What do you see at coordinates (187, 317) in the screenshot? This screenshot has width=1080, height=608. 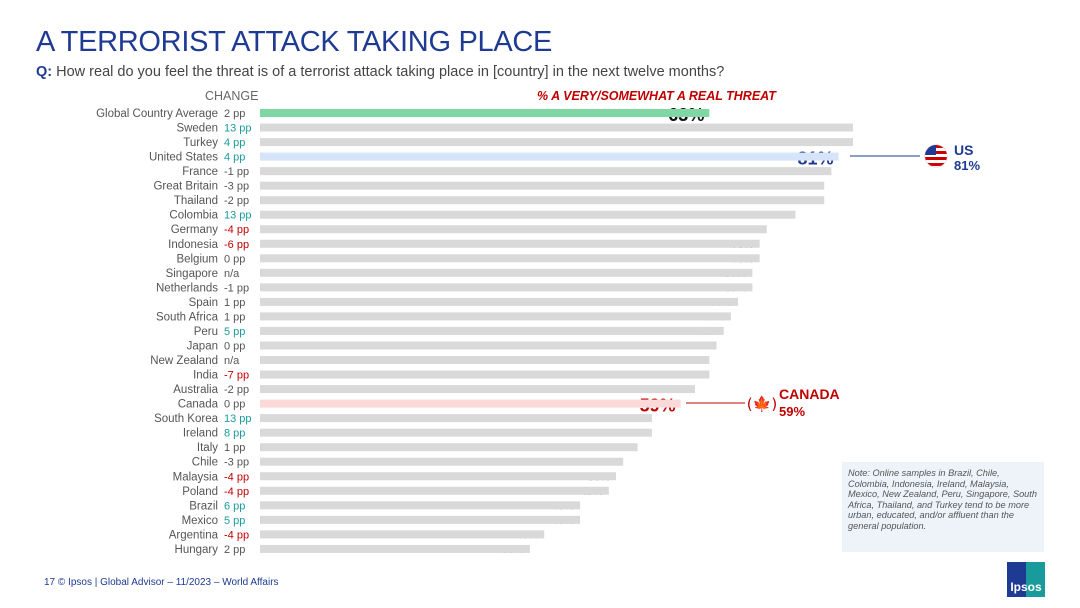 I see `category-label: South Africa` at bounding box center [187, 317].